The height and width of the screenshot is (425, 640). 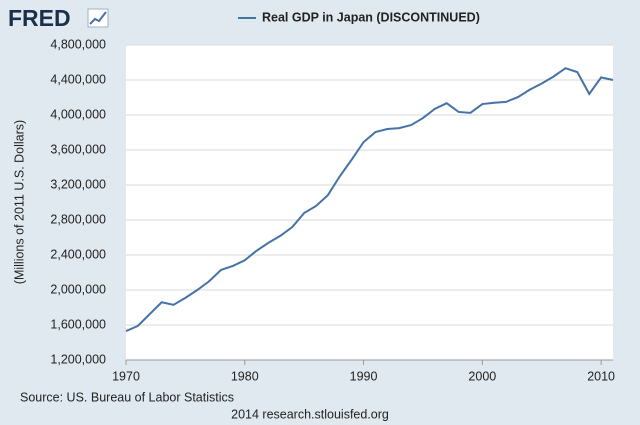 I want to click on x-tick-label: 2000, so click(x=482, y=376).